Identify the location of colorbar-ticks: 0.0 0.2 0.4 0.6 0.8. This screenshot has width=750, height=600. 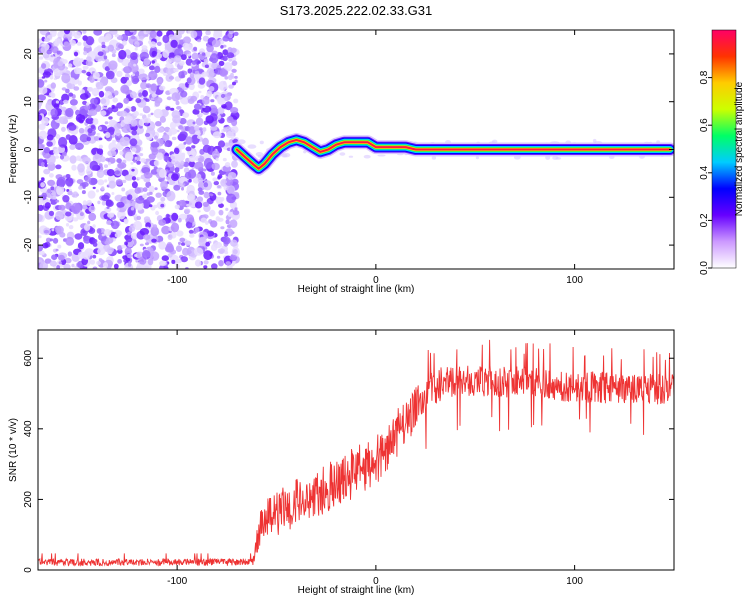
(705, 172).